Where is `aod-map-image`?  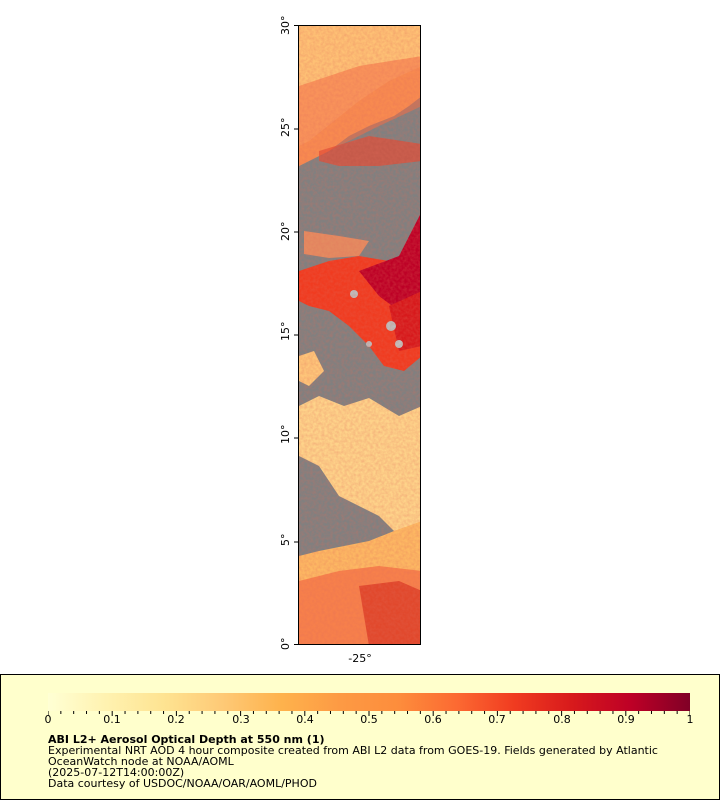 aod-map-image is located at coordinates (359, 335).